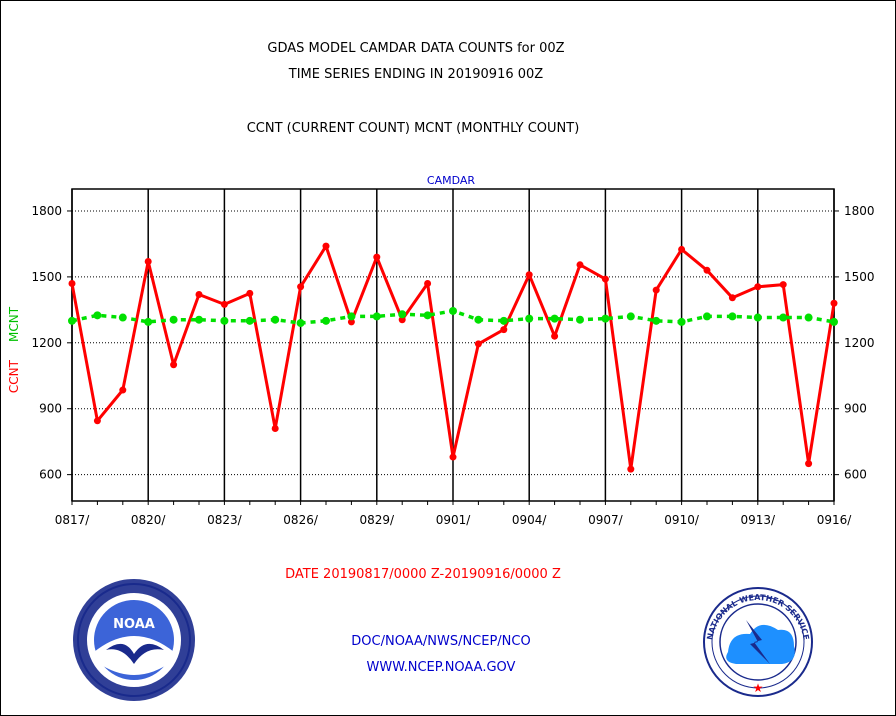 This screenshot has width=896, height=716. Describe the element at coordinates (859, 277) in the screenshot. I see `y-tick-label-right: 1500` at that location.